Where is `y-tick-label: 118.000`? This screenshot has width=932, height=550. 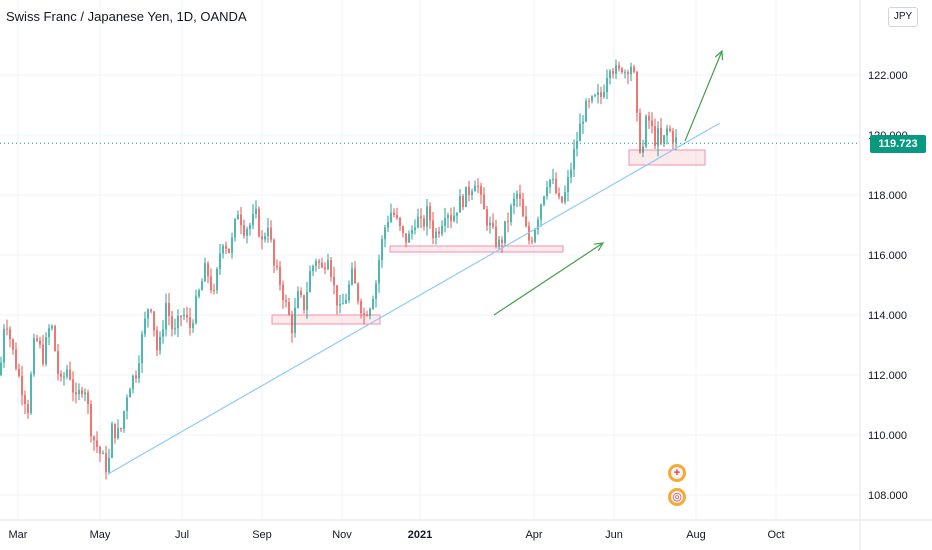
y-tick-label: 118.000 is located at coordinates (887, 196).